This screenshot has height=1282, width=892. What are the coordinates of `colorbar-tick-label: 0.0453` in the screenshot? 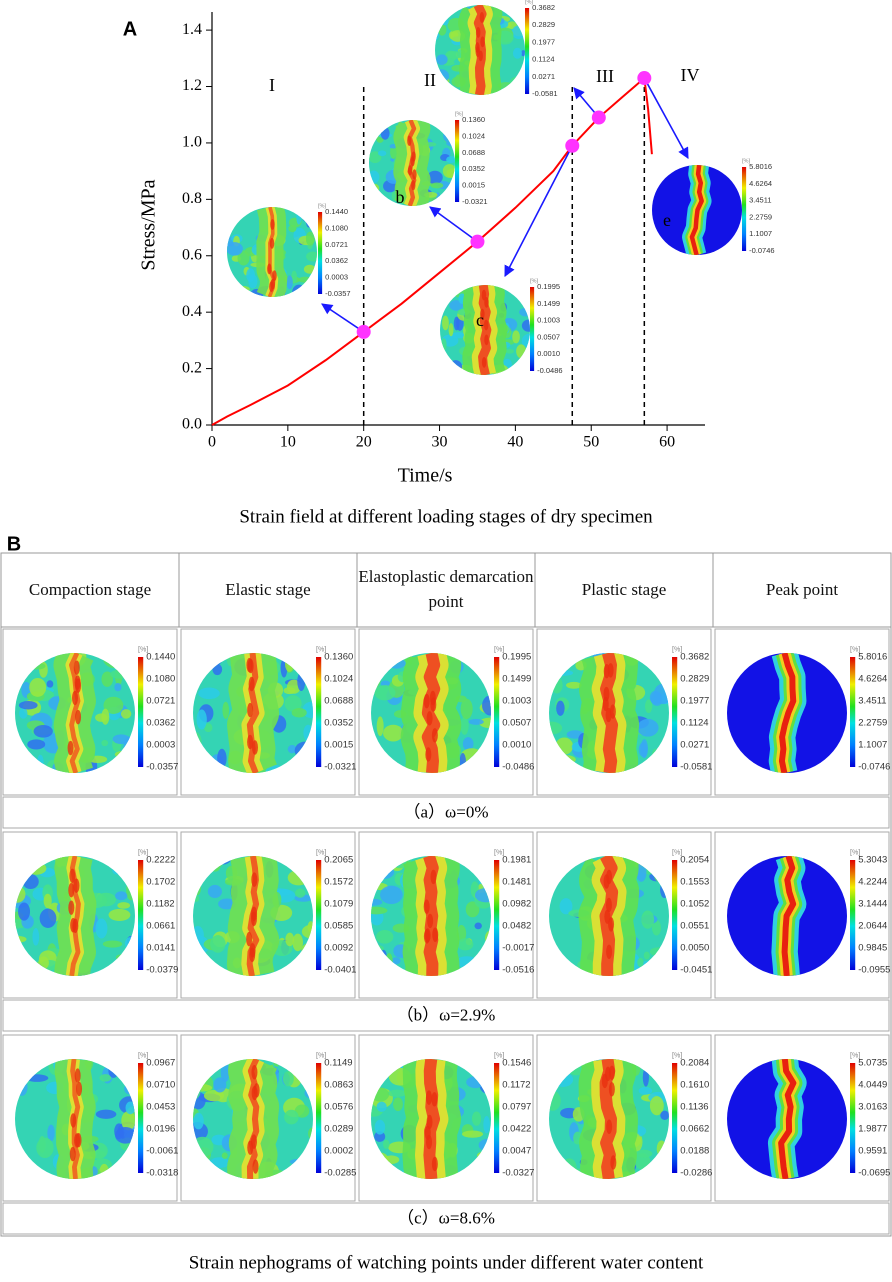 It's located at (160, 1107).